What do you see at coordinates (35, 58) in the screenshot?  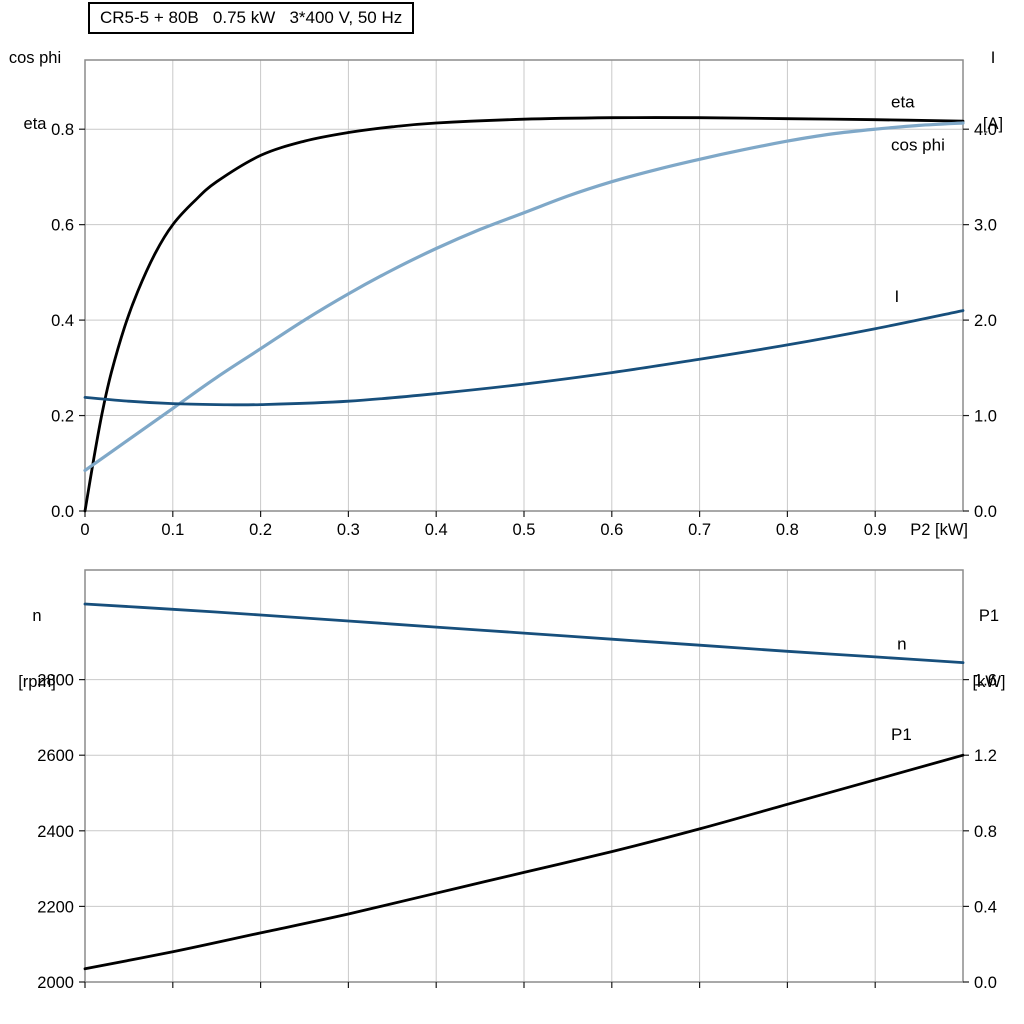 I see `axis-label-cos-phi: cos phi` at bounding box center [35, 58].